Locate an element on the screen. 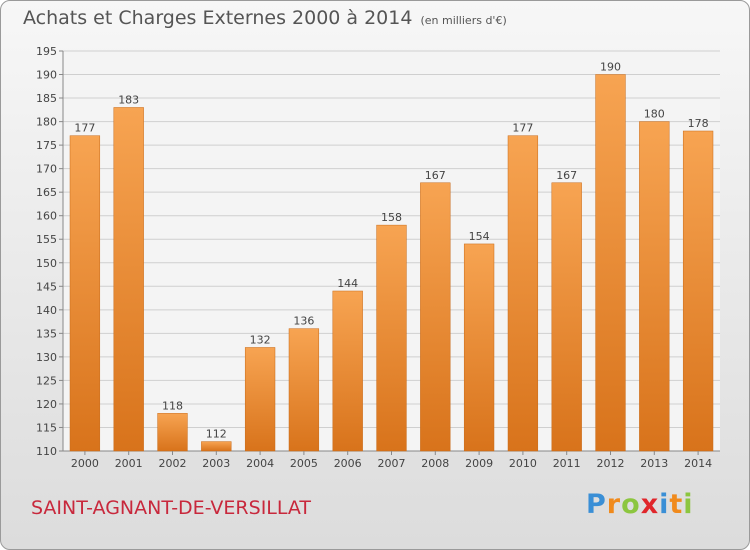  x-tick-label: 2008 is located at coordinates (435, 463).